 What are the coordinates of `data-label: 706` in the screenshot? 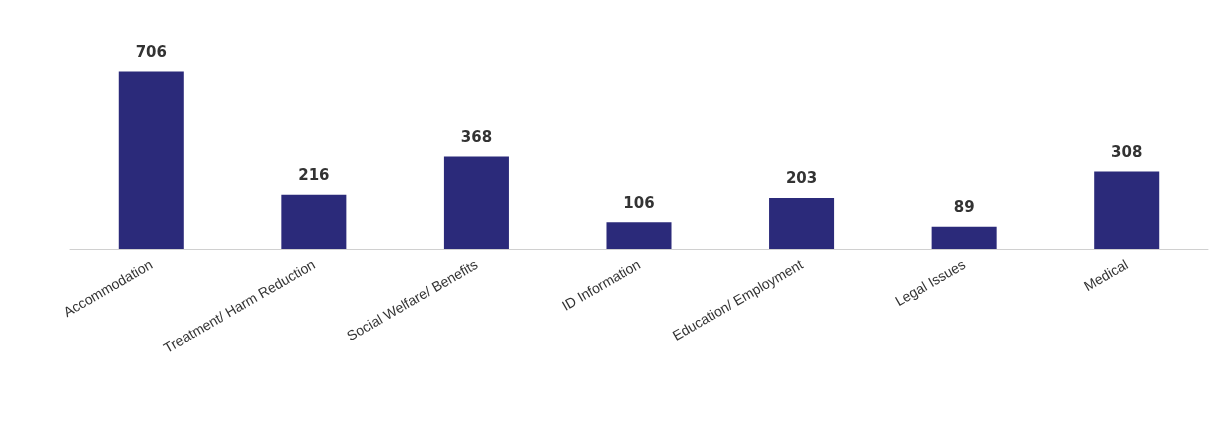 It's located at (151, 52).